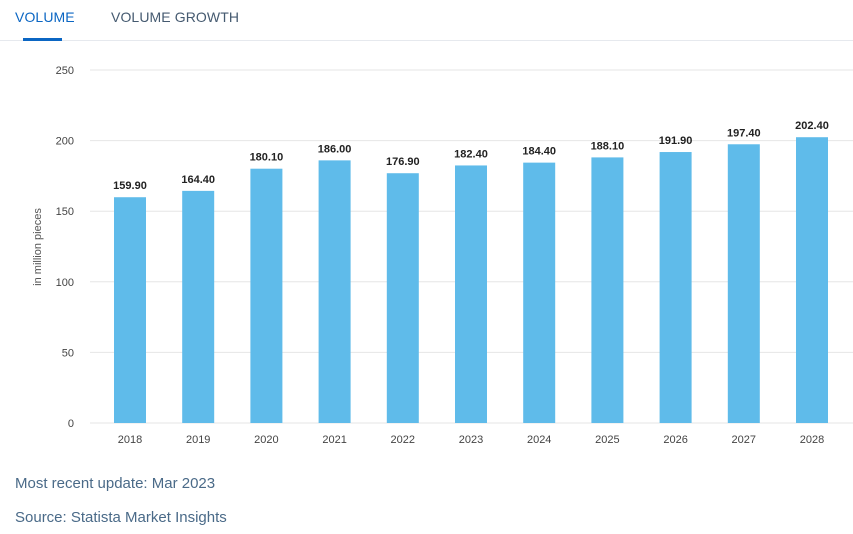  I want to click on x-tick-label: 2027, so click(744, 440).